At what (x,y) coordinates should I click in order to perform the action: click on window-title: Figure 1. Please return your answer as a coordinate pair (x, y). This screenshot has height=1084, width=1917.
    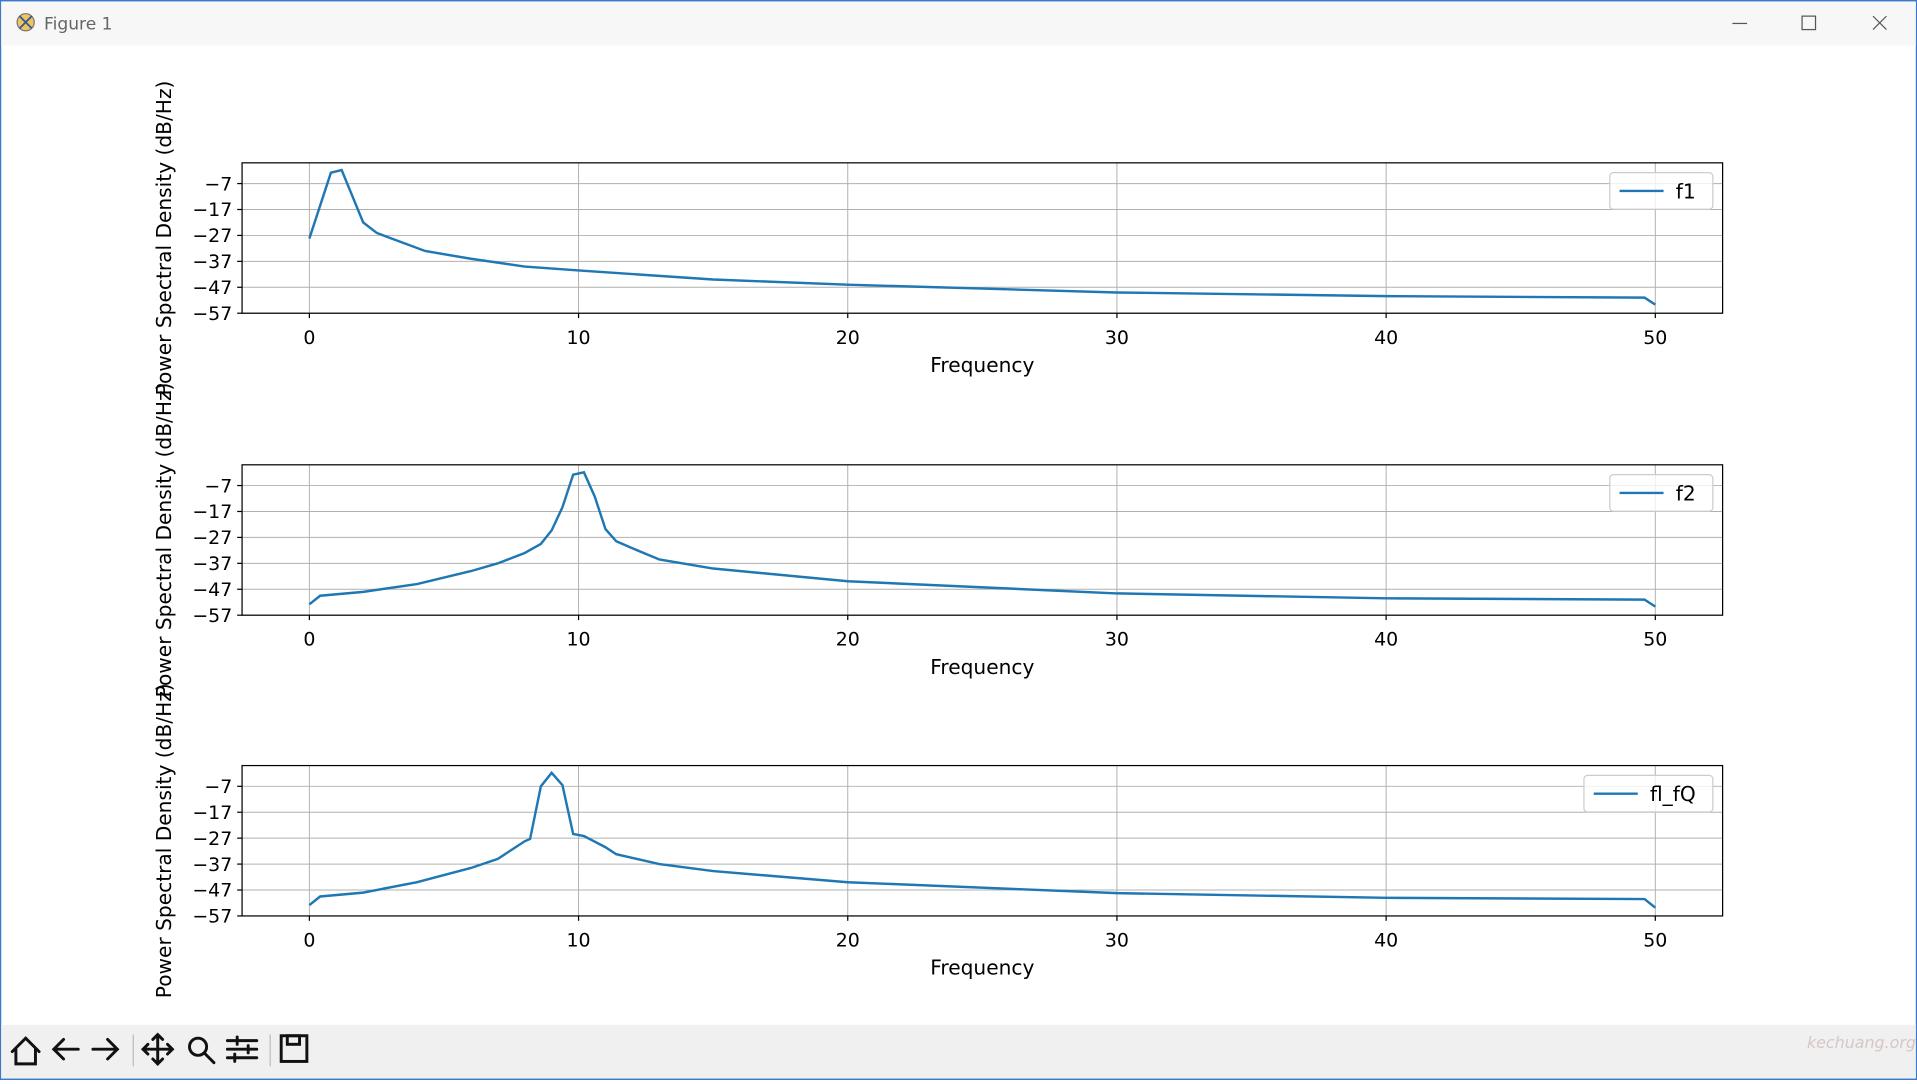
    Looking at the image, I should click on (78, 25).